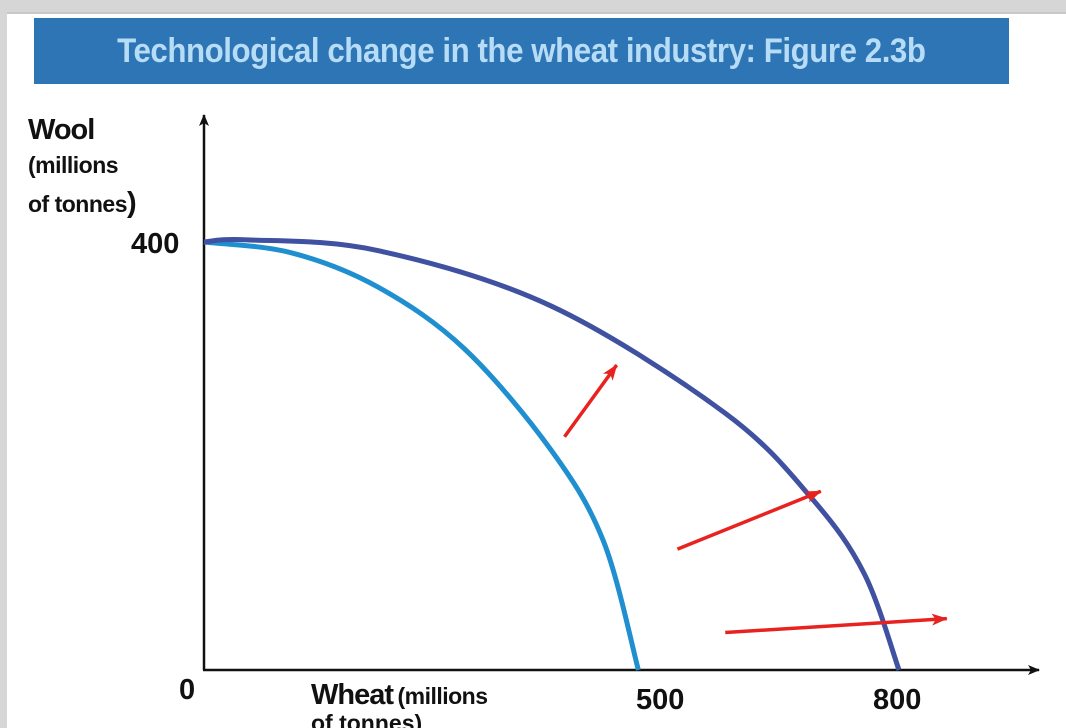  I want to click on x-axis-label-line2: of tonnes), so click(367, 719).